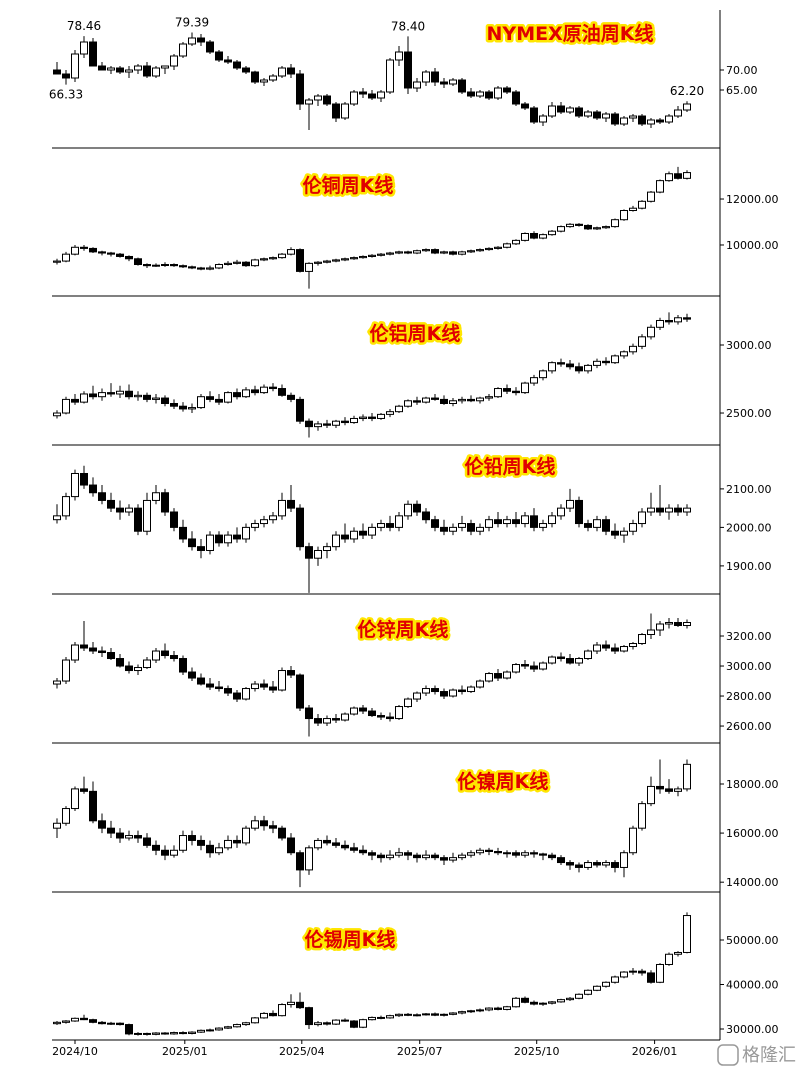  Describe the element at coordinates (749, 666) in the screenshot. I see `y-tick-label: 3000.00` at that location.